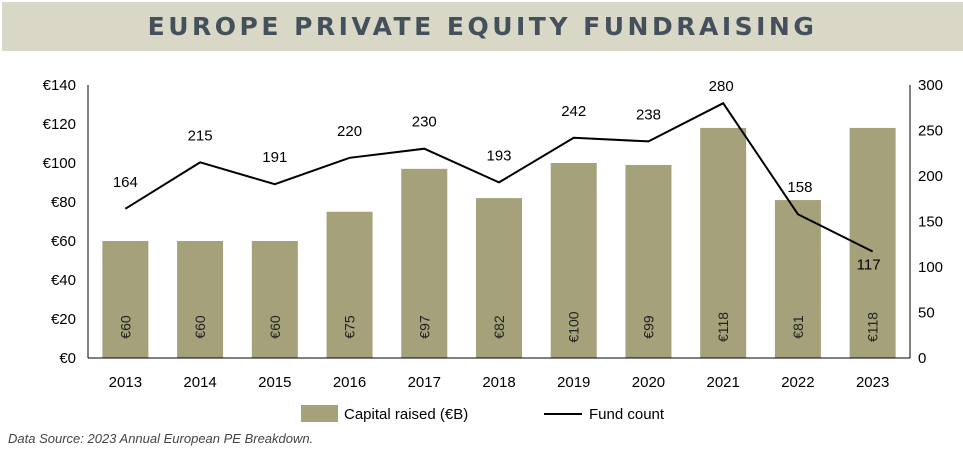 The width and height of the screenshot is (963, 450). Describe the element at coordinates (723, 243) in the screenshot. I see `bar-2021` at that location.